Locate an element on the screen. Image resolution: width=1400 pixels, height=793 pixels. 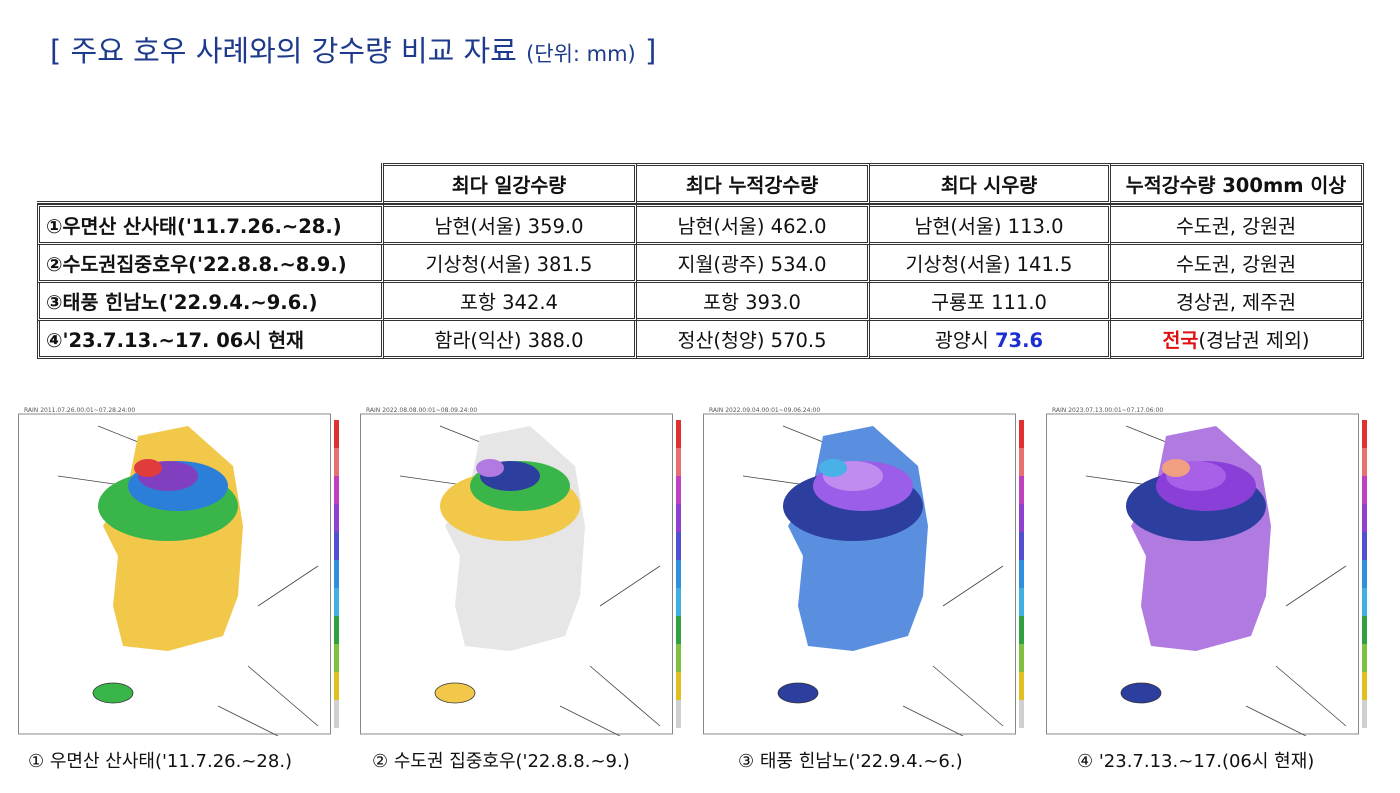
cell: 남현(서울) 113.0 is located at coordinates (990, 224).